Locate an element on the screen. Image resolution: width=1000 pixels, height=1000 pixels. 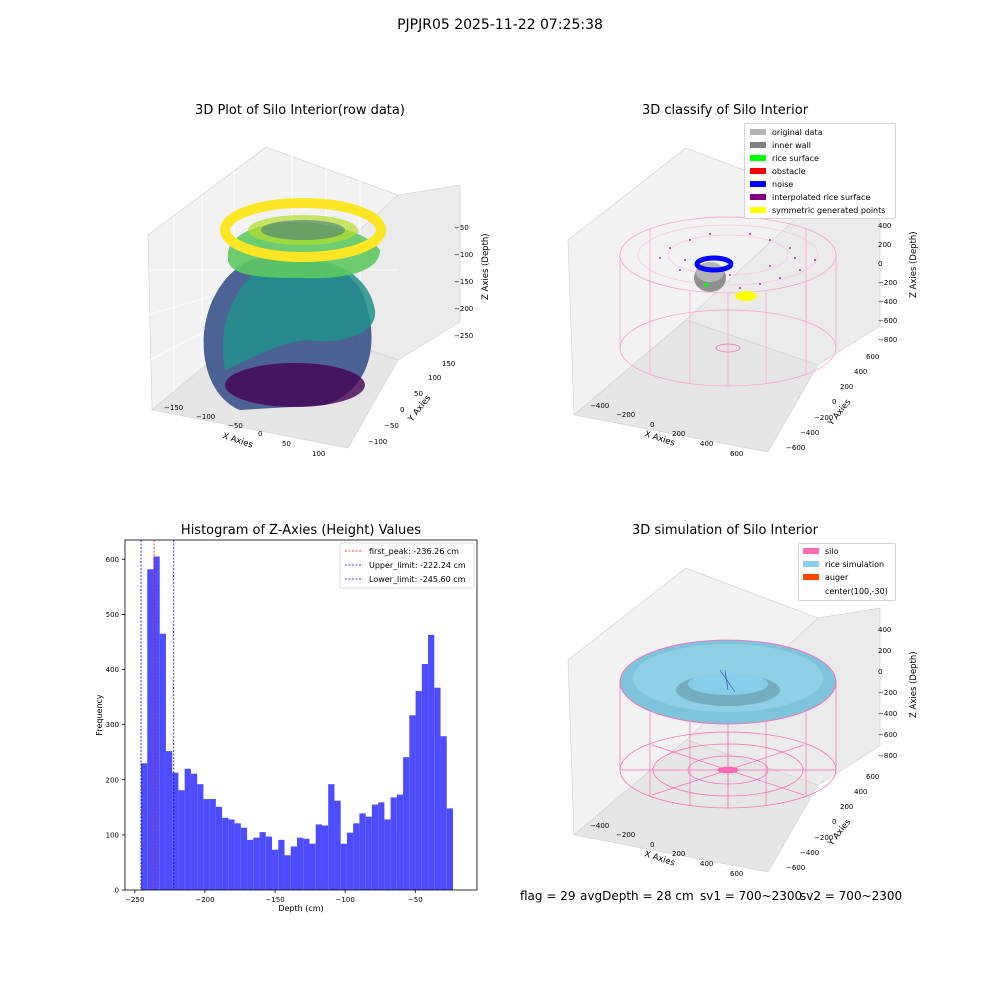
sim-z-axis-label: Z Axies (Depth) is located at coordinates (914, 684).